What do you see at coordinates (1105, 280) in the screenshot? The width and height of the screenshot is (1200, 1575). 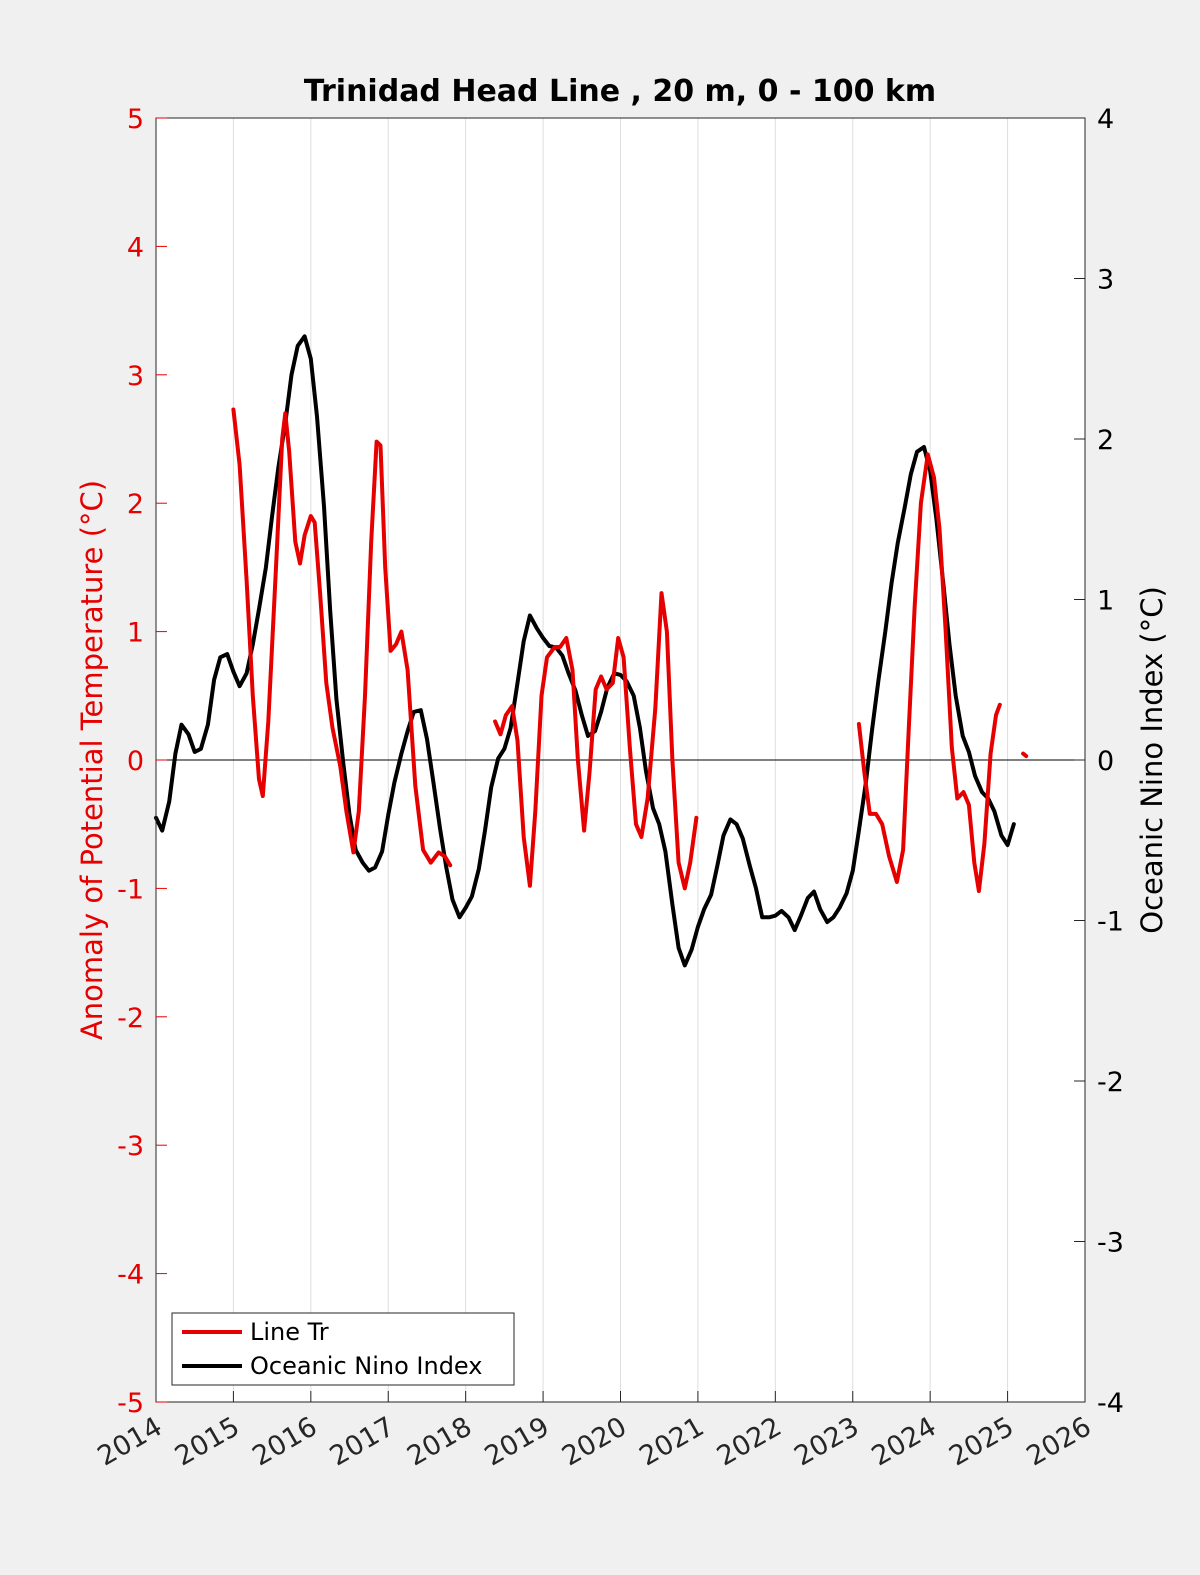 I see `right-y-tick-label: 3` at bounding box center [1105, 280].